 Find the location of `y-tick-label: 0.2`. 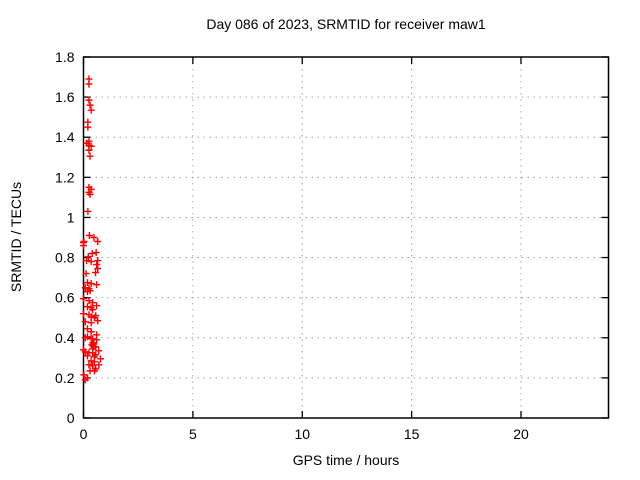

y-tick-label: 0.2 is located at coordinates (65, 378).